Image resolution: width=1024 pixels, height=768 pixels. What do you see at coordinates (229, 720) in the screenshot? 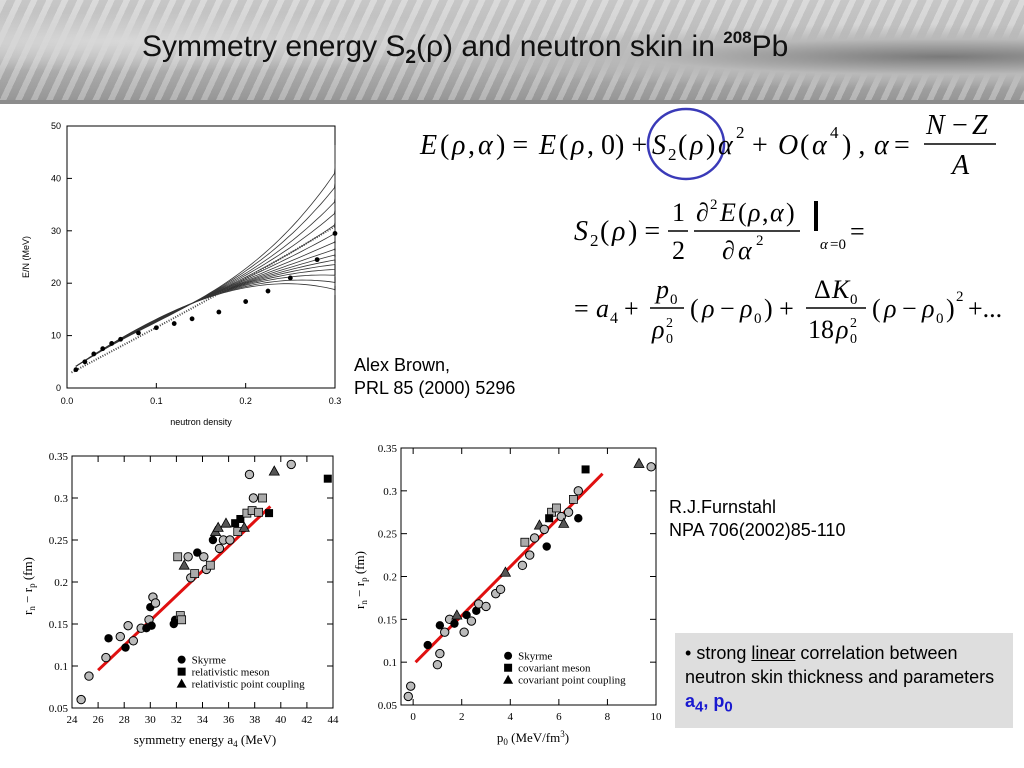
I see `x-tick-label: 36` at bounding box center [229, 720].